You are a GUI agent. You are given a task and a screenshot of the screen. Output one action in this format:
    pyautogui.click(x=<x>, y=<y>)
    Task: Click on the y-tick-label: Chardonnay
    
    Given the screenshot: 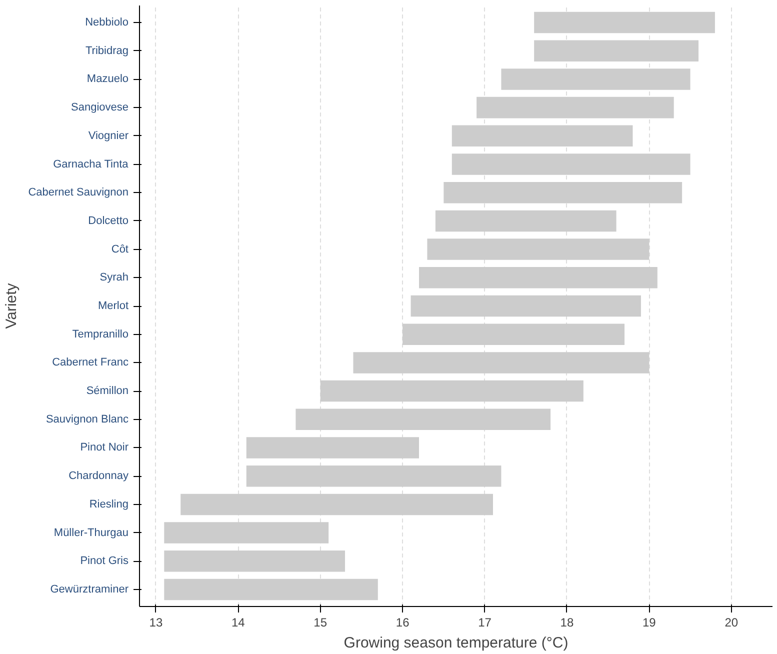 What is the action you would take?
    pyautogui.click(x=98, y=476)
    